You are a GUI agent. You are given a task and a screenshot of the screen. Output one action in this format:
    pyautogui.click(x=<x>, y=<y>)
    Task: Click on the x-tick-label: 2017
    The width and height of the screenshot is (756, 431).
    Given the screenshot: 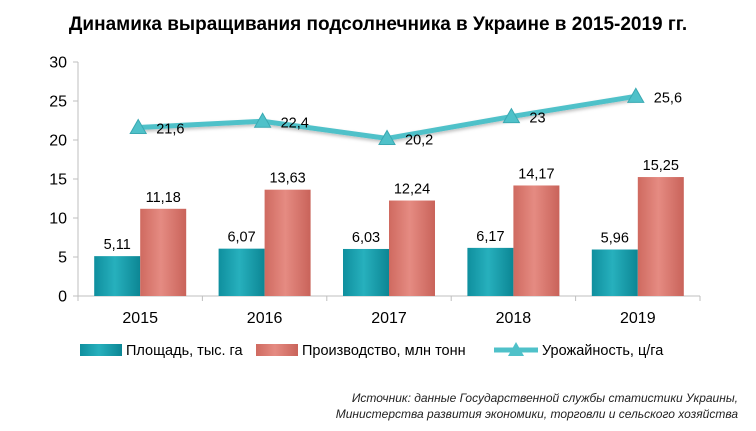 What is the action you would take?
    pyautogui.click(x=389, y=318)
    